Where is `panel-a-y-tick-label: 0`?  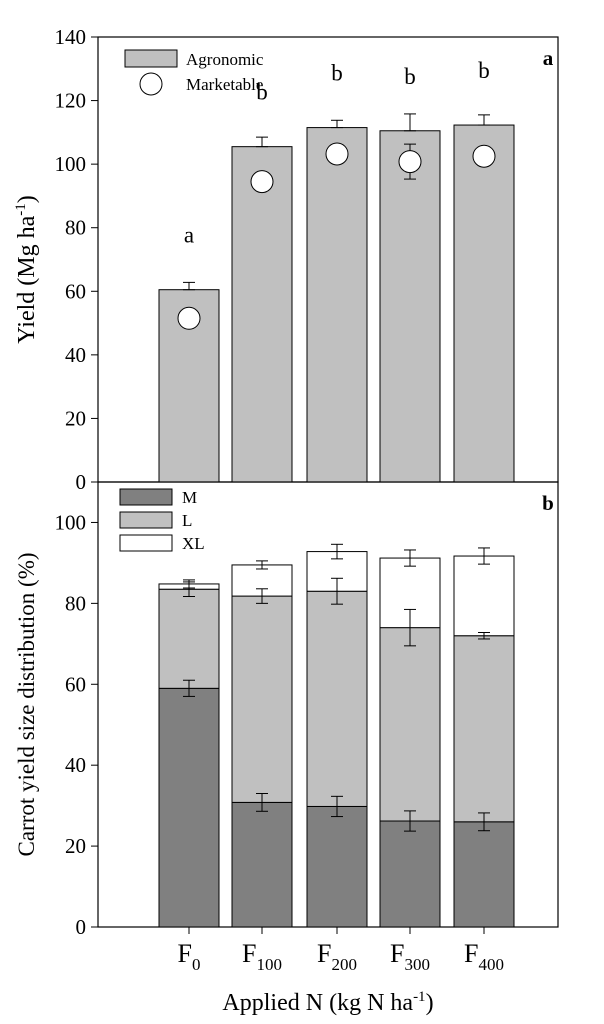 panel-a-y-tick-label: 0 is located at coordinates (81, 482).